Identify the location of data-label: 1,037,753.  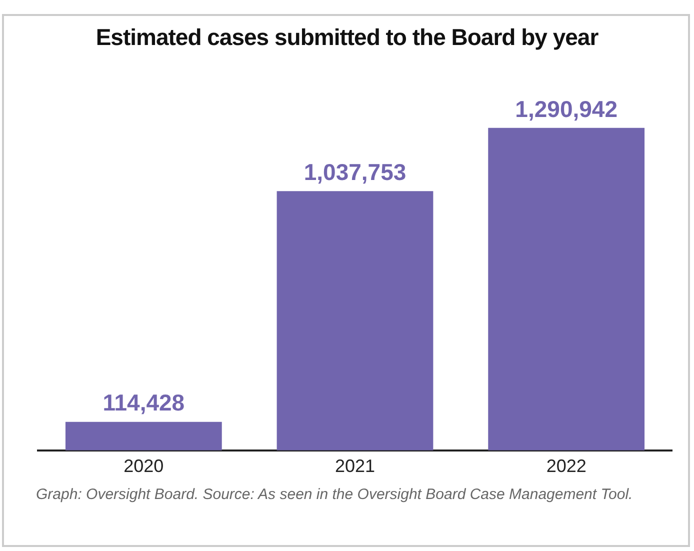
(355, 172).